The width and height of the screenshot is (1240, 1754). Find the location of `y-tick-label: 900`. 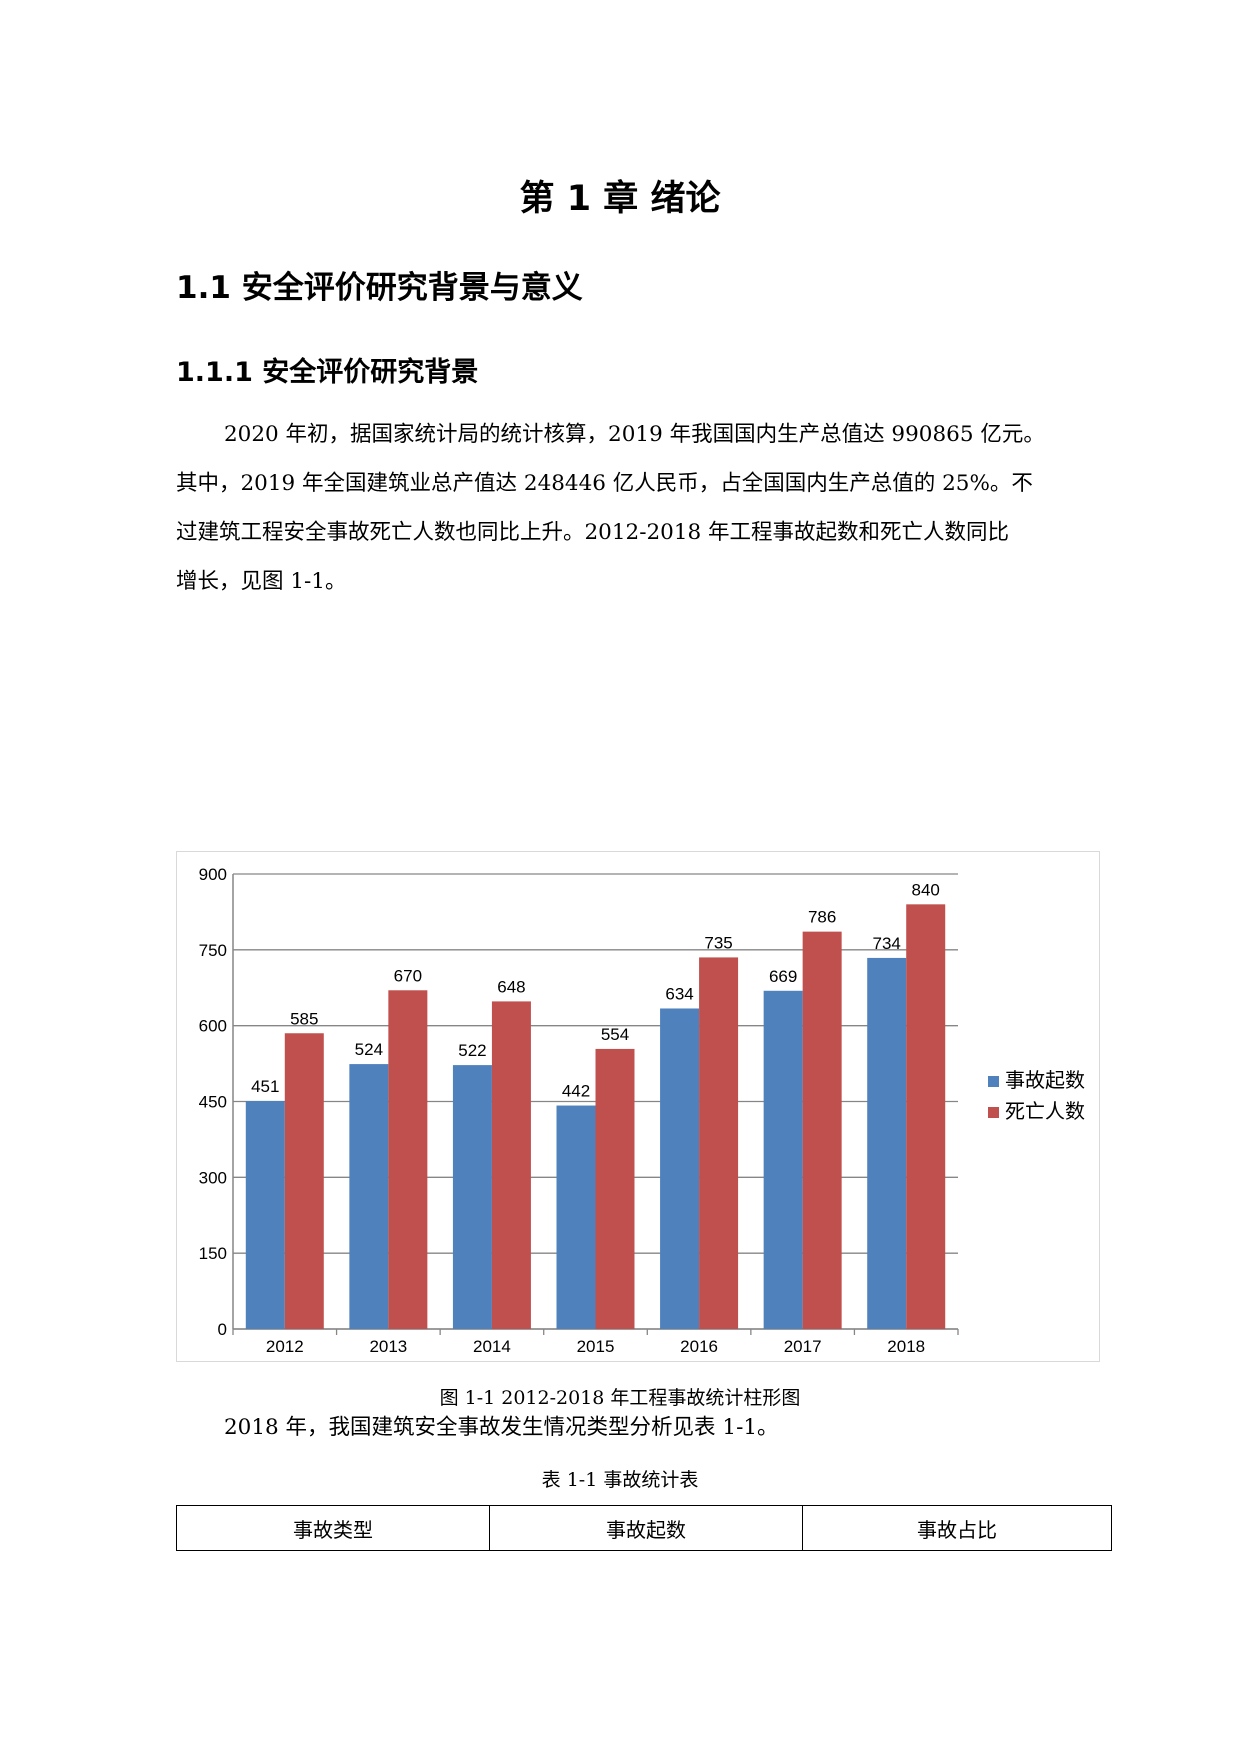

y-tick-label: 900 is located at coordinates (213, 874).